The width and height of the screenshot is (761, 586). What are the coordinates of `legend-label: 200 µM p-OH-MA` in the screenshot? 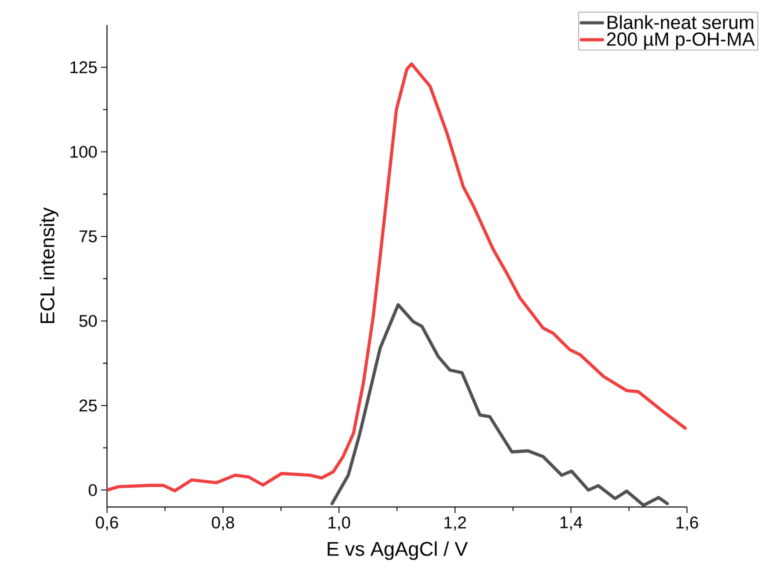 It's located at (681, 41).